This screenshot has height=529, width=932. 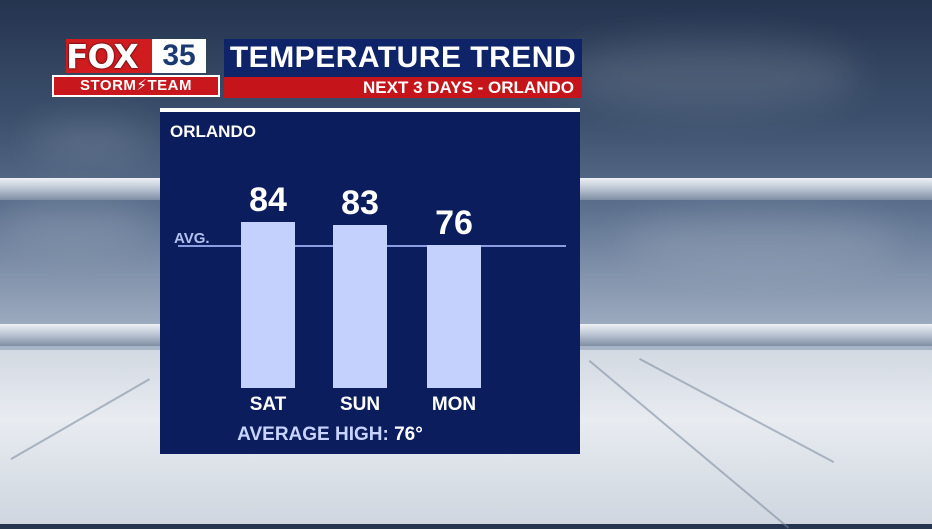 What do you see at coordinates (403, 58) in the screenshot?
I see `chart-title: TEMPERATURE TREND` at bounding box center [403, 58].